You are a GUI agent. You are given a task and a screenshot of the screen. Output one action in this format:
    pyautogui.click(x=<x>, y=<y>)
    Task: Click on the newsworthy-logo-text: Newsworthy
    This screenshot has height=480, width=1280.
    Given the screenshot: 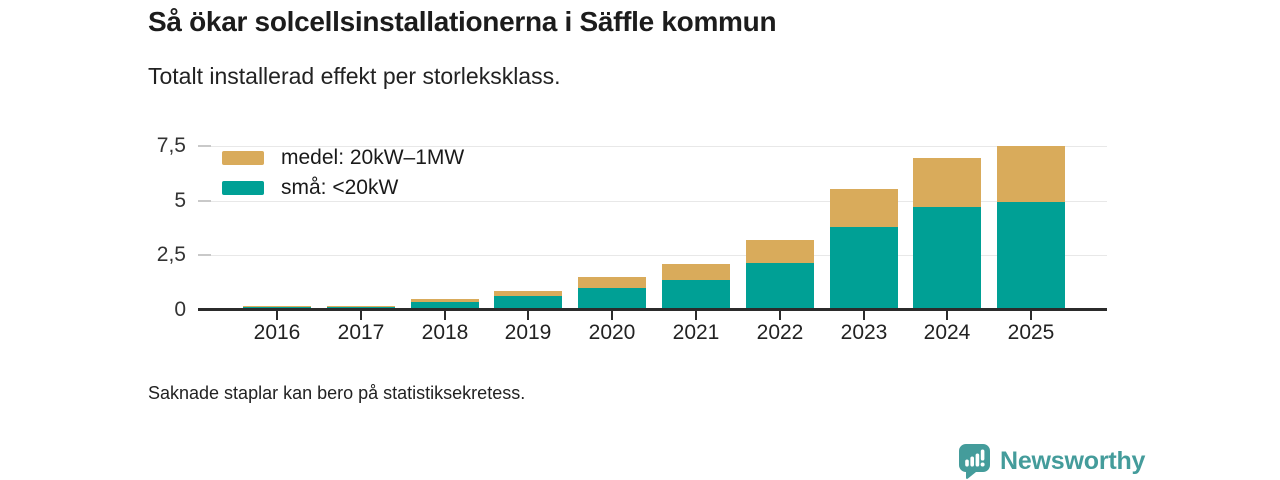 What is the action you would take?
    pyautogui.click(x=1073, y=460)
    